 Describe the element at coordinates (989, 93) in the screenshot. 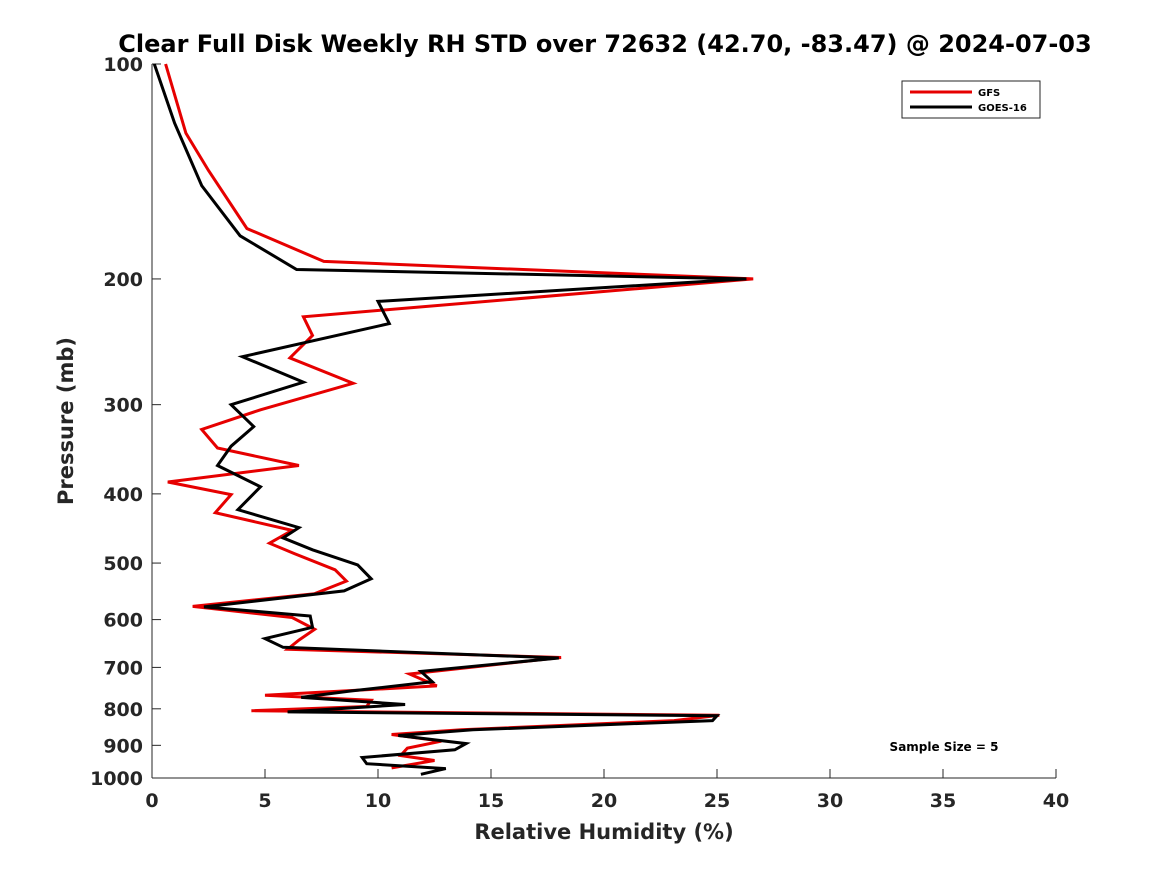

I see `legend-label-gfs: GFS` at that location.